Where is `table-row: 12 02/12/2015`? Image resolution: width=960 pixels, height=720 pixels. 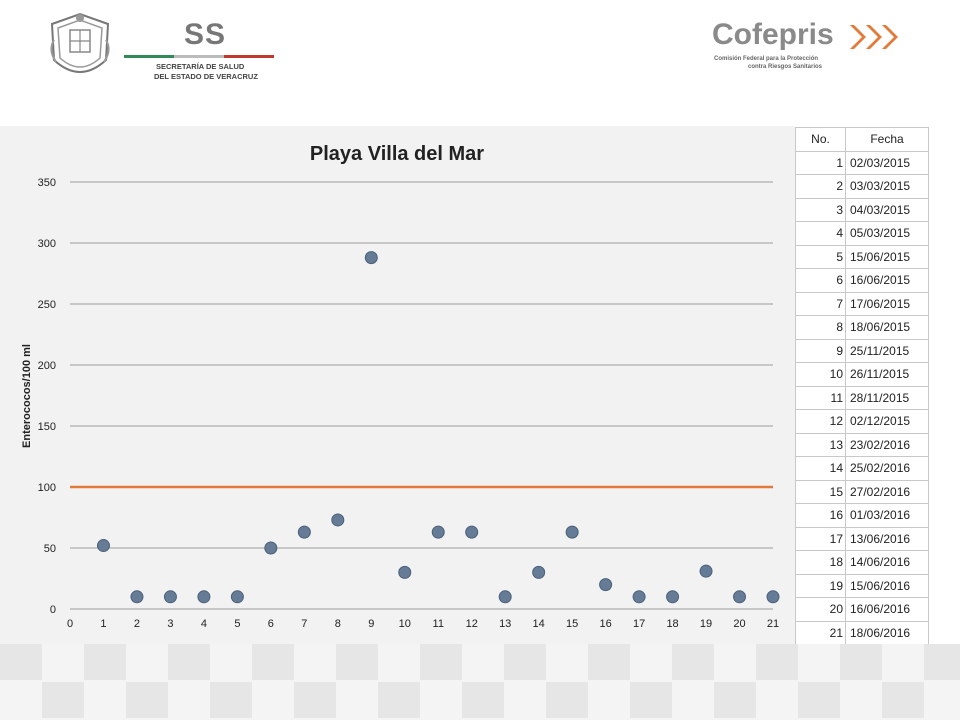 table-row: 12 02/12/2015 is located at coordinates (862, 421).